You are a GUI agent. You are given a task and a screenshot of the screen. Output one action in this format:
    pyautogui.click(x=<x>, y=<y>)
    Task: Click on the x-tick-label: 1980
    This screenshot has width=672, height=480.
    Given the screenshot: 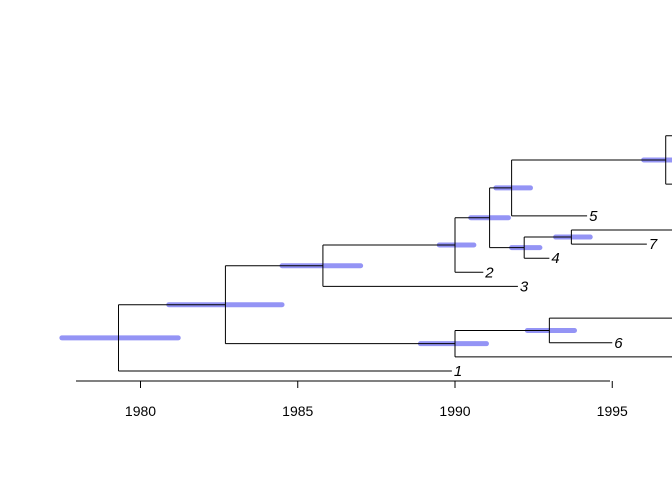 What is the action you would take?
    pyautogui.click(x=140, y=411)
    